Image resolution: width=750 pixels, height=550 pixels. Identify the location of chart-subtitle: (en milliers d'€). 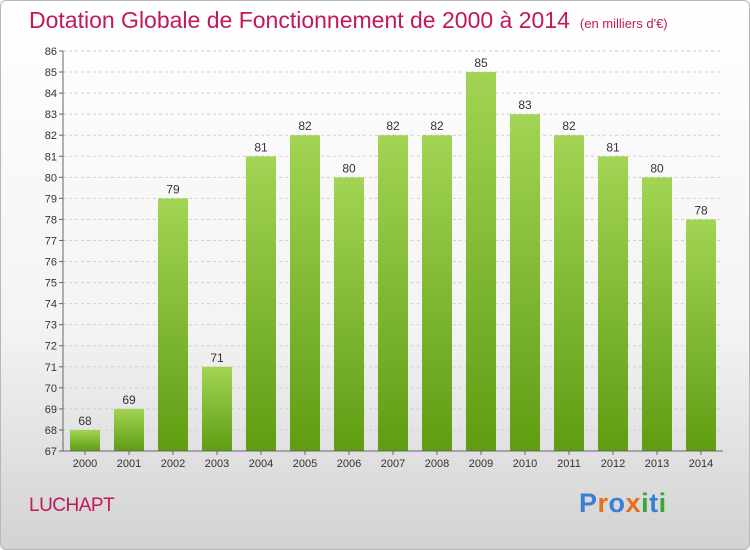
(623, 23).